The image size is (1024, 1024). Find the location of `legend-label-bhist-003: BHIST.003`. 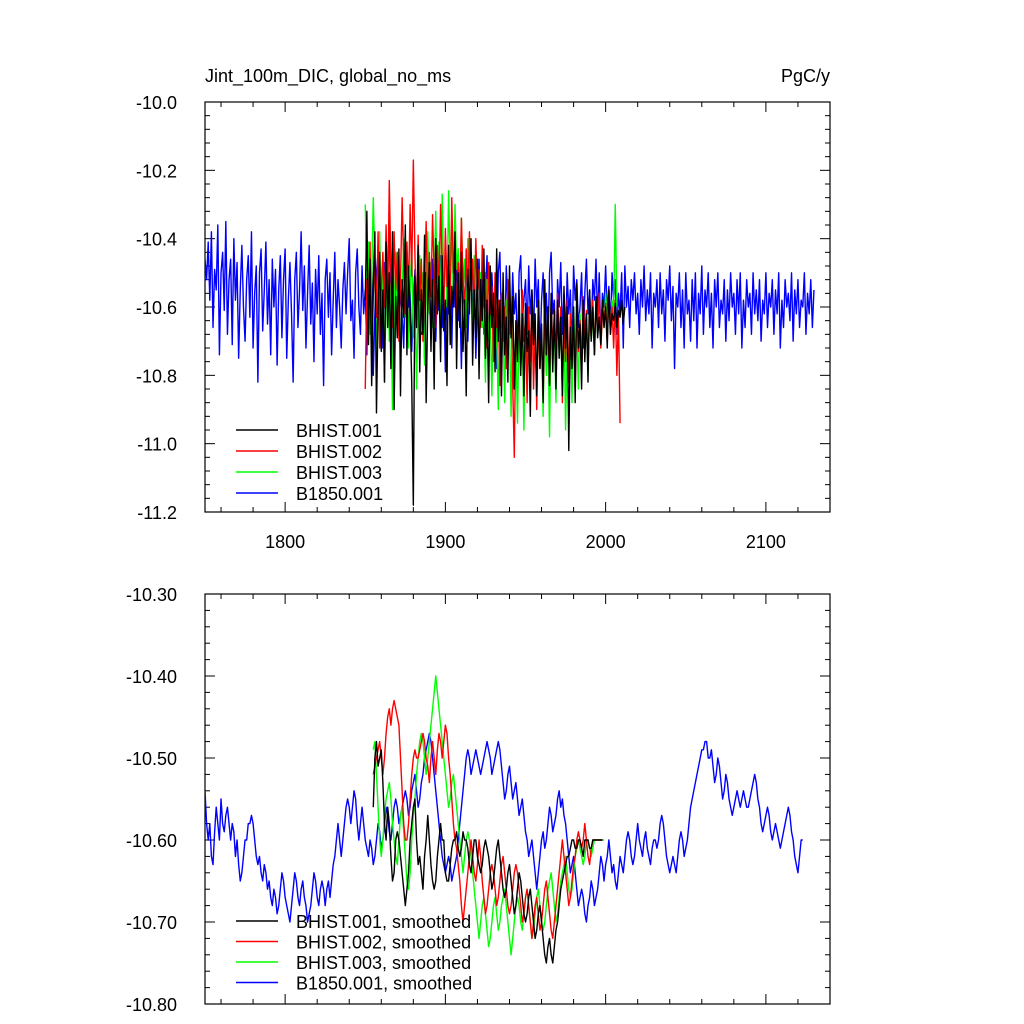

legend-label-bhist-003: BHIST.003 is located at coordinates (339, 473).